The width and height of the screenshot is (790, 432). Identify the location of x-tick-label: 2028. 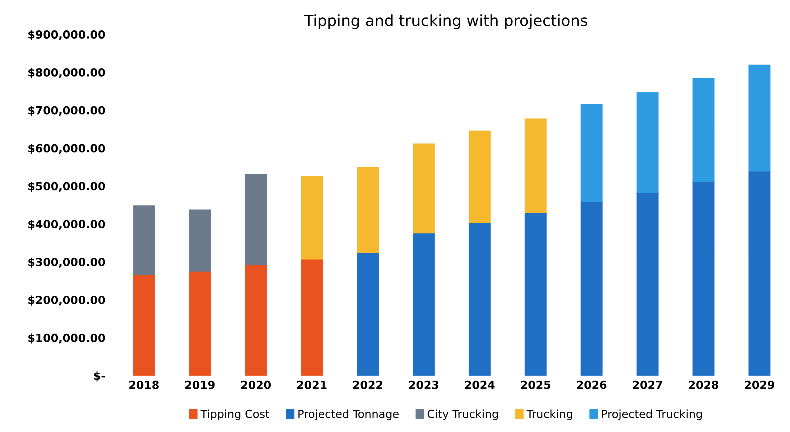
(704, 385).